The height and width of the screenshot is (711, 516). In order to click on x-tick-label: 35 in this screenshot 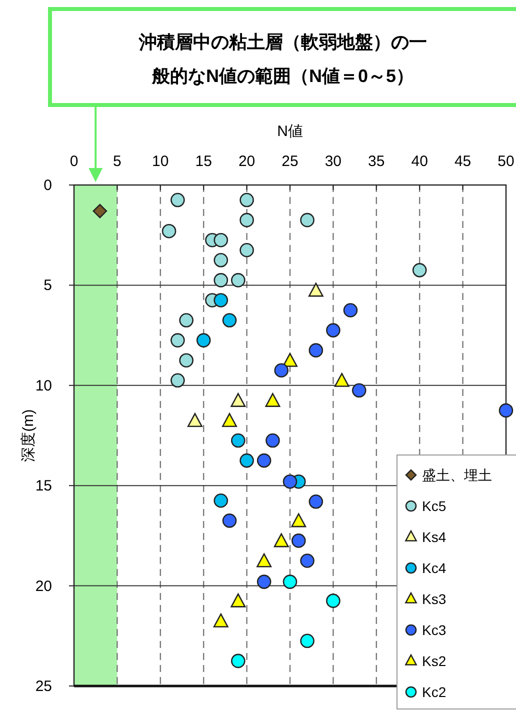, I will do `click(376, 161)`.